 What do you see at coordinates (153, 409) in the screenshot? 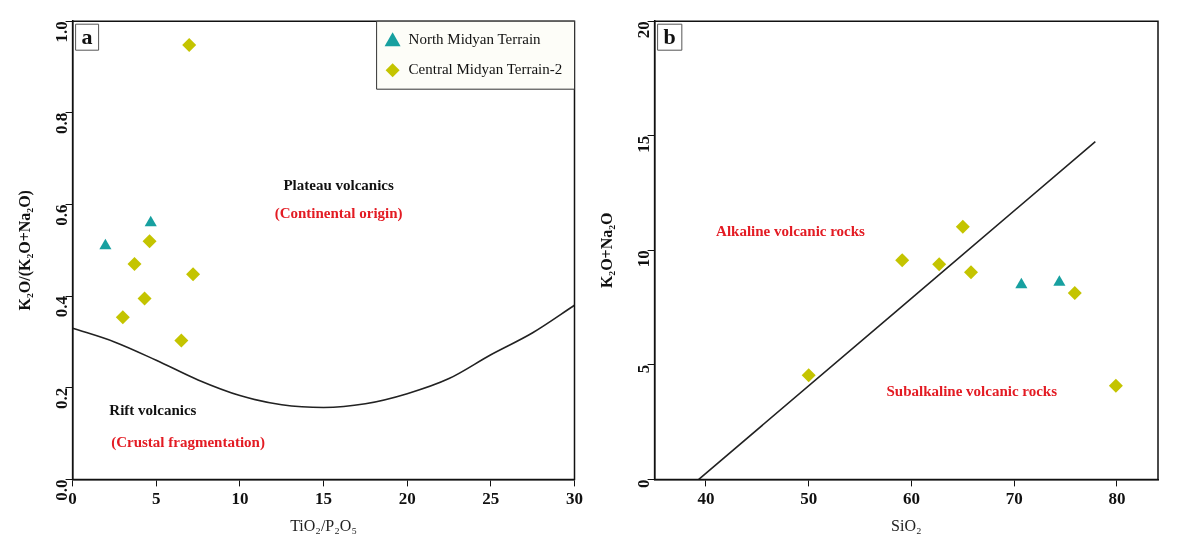
I see `annotation: Rift volcanics` at bounding box center [153, 409].